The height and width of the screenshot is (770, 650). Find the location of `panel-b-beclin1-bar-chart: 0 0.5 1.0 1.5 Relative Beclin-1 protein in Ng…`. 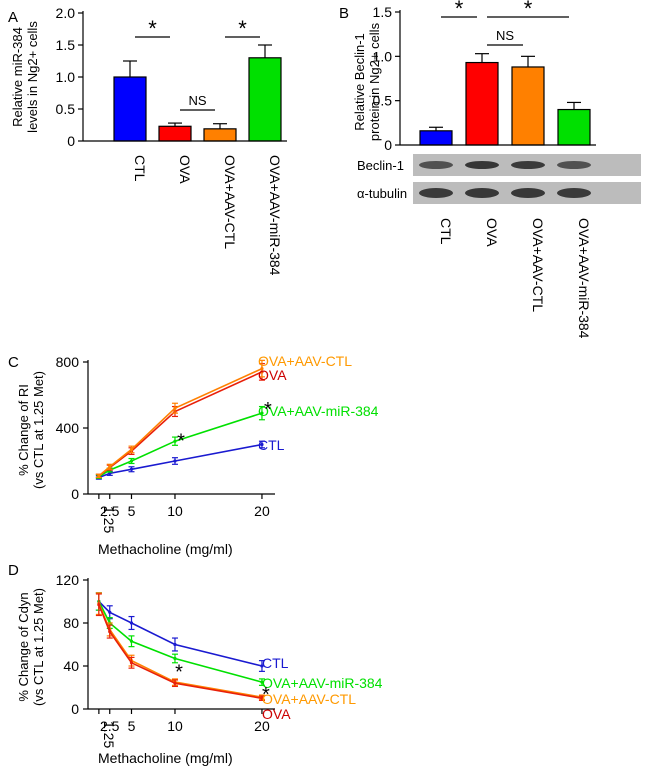

panel-b-beclin1-bar-chart: 0 0.5 1.0 1.5 Relative Beclin-1 protein in Ng… is located at coordinates (474, 76).